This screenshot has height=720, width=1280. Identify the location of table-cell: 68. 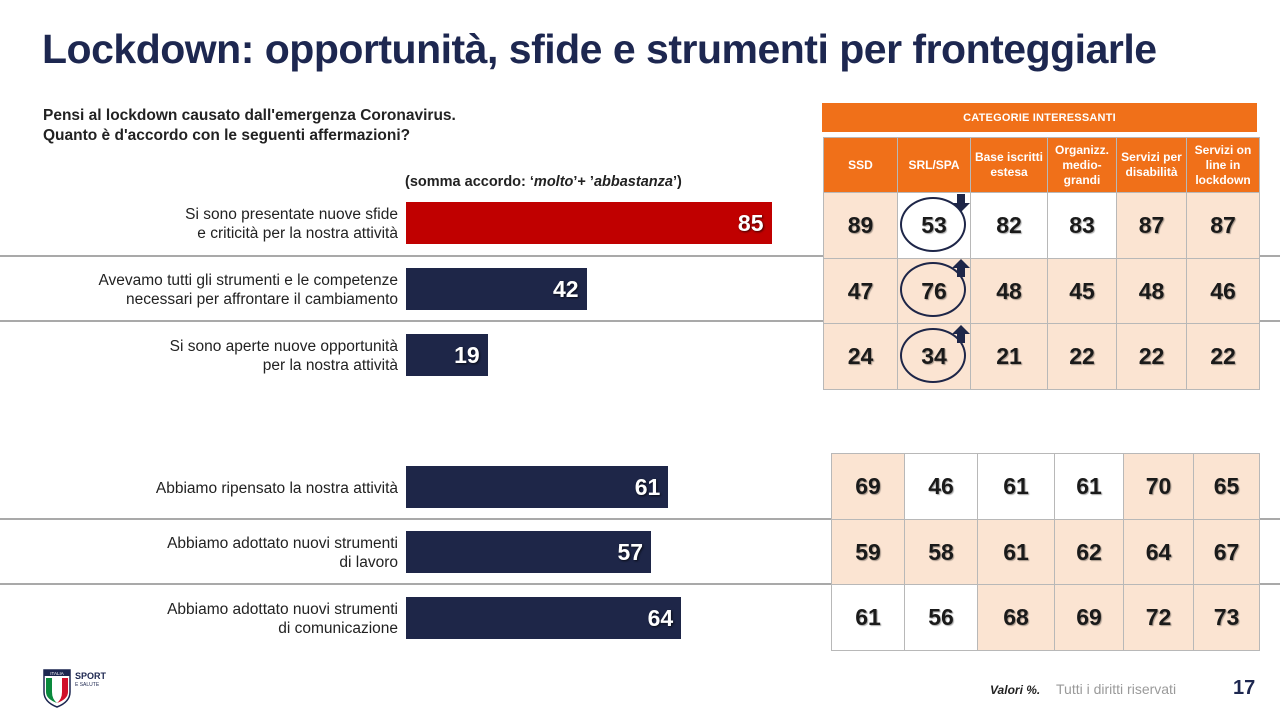
(1016, 617).